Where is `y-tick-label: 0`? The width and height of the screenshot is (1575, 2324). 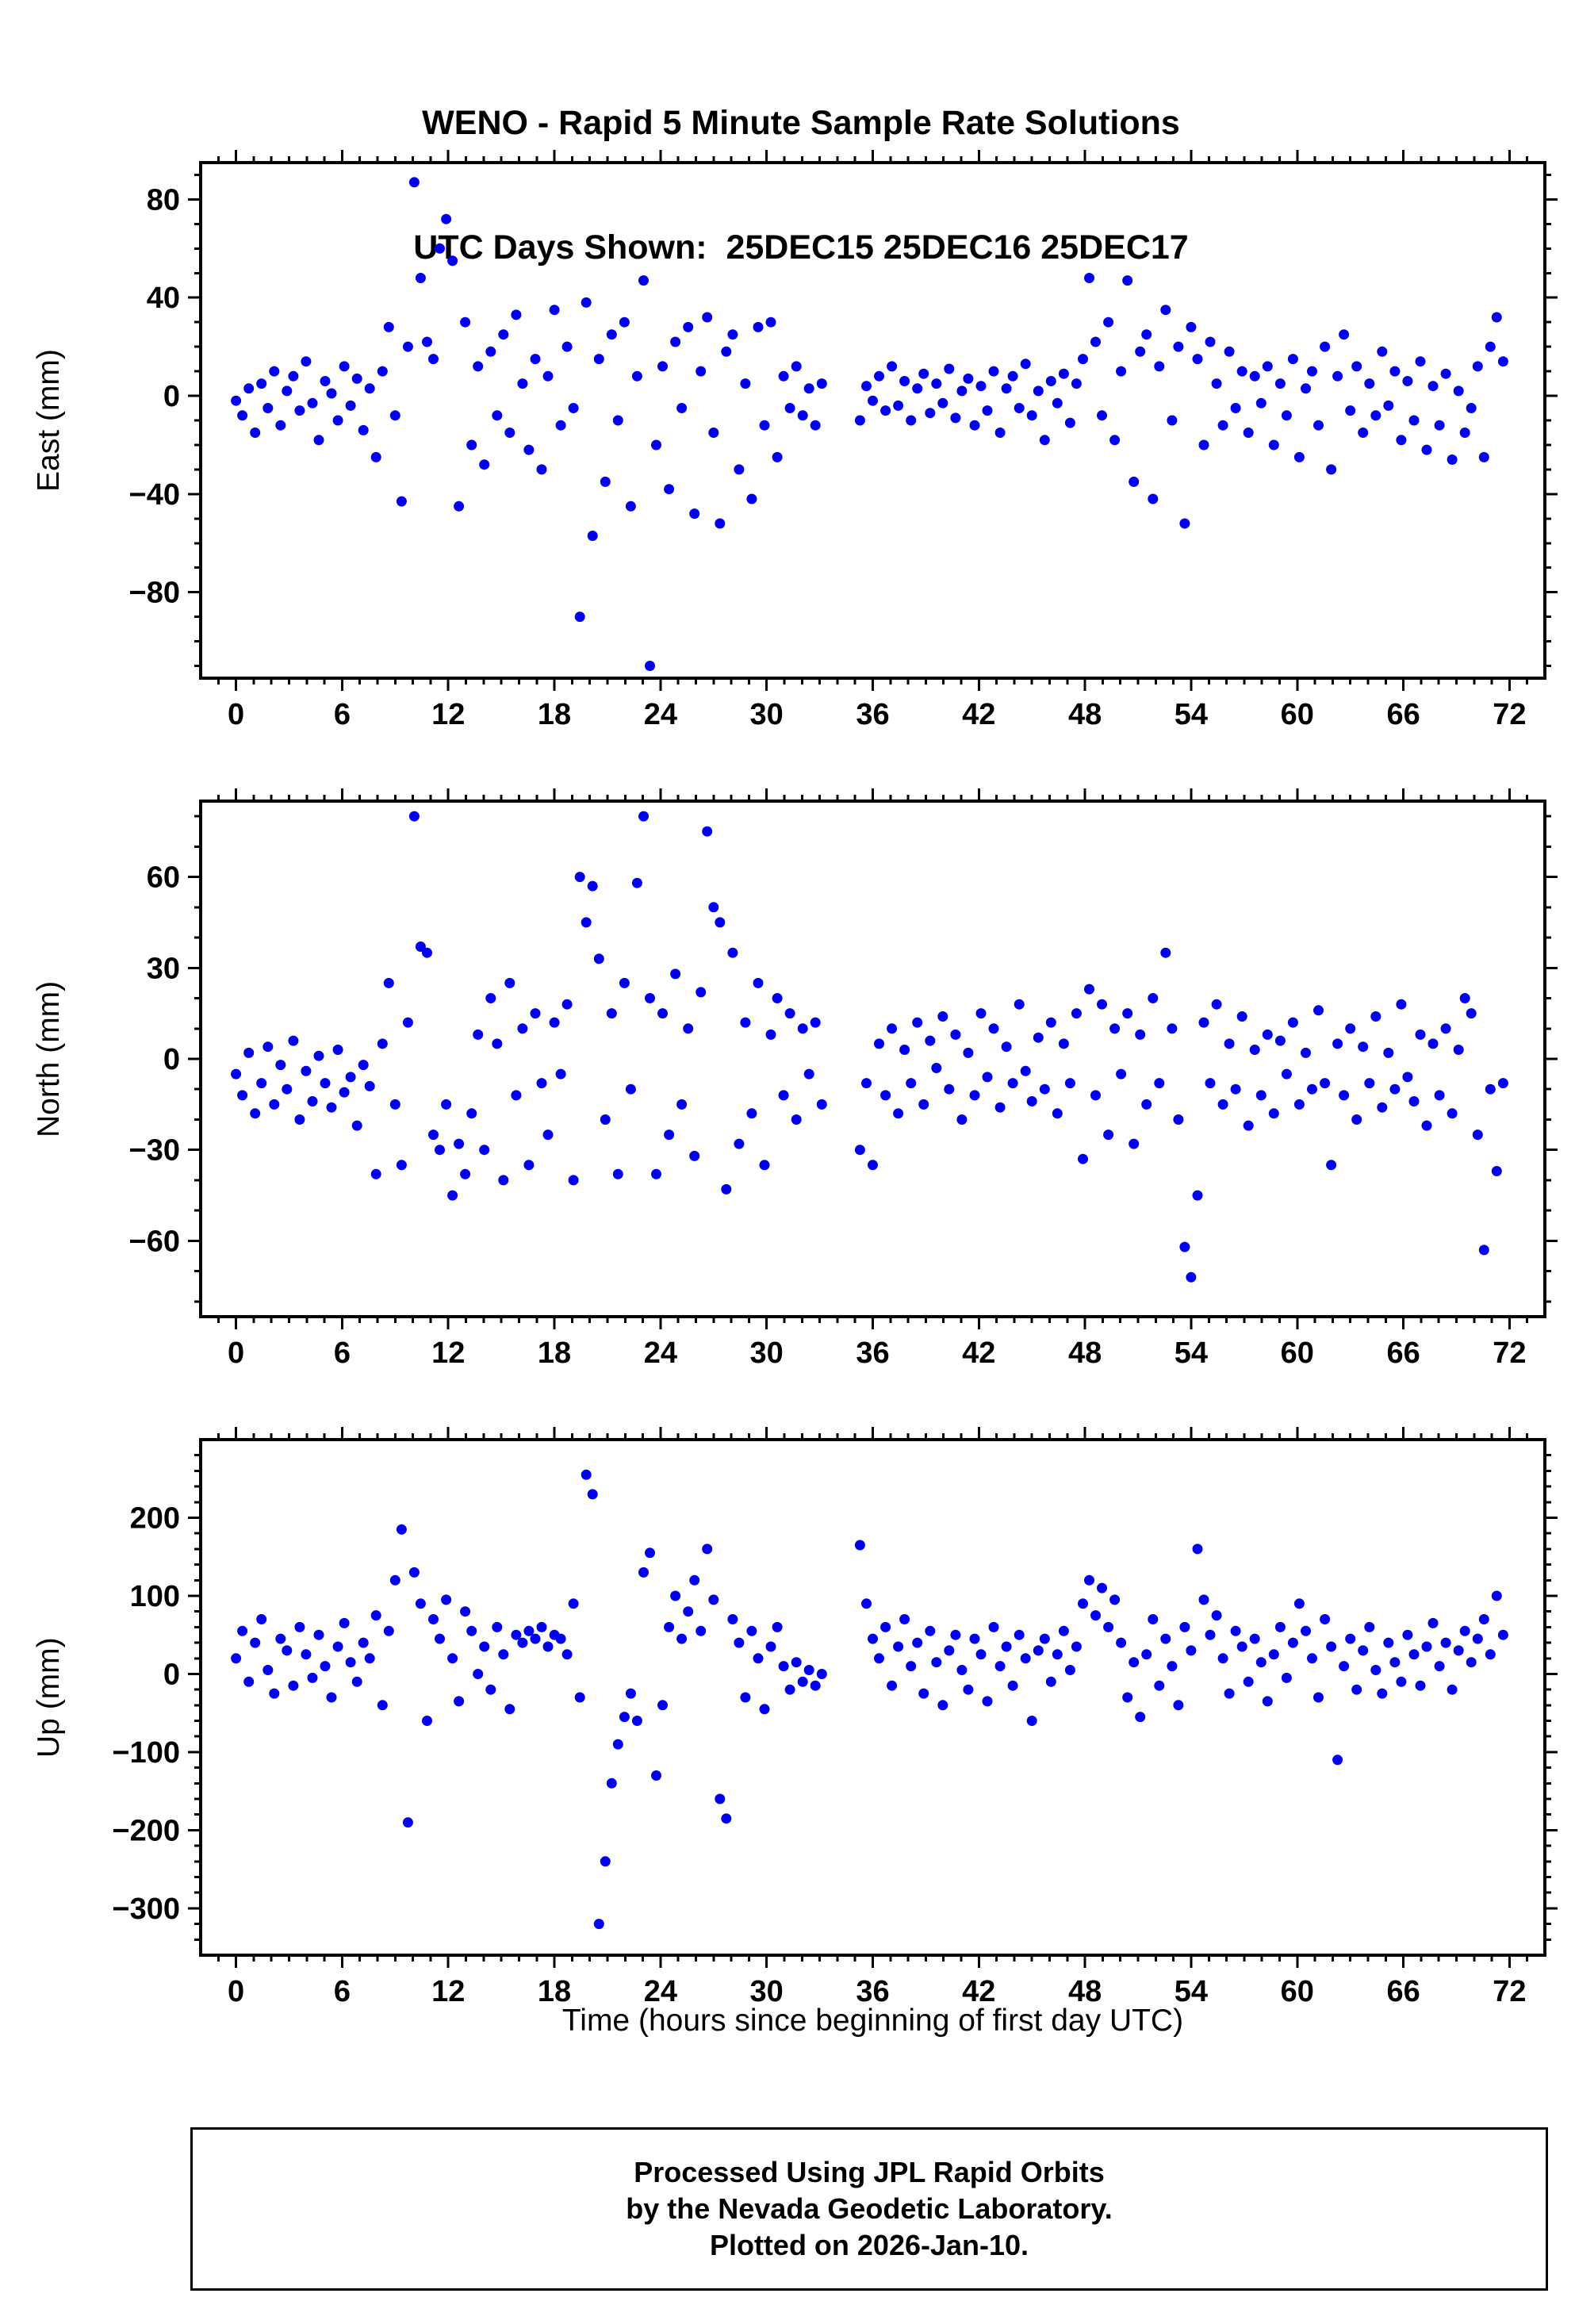 y-tick-label: 0 is located at coordinates (172, 396).